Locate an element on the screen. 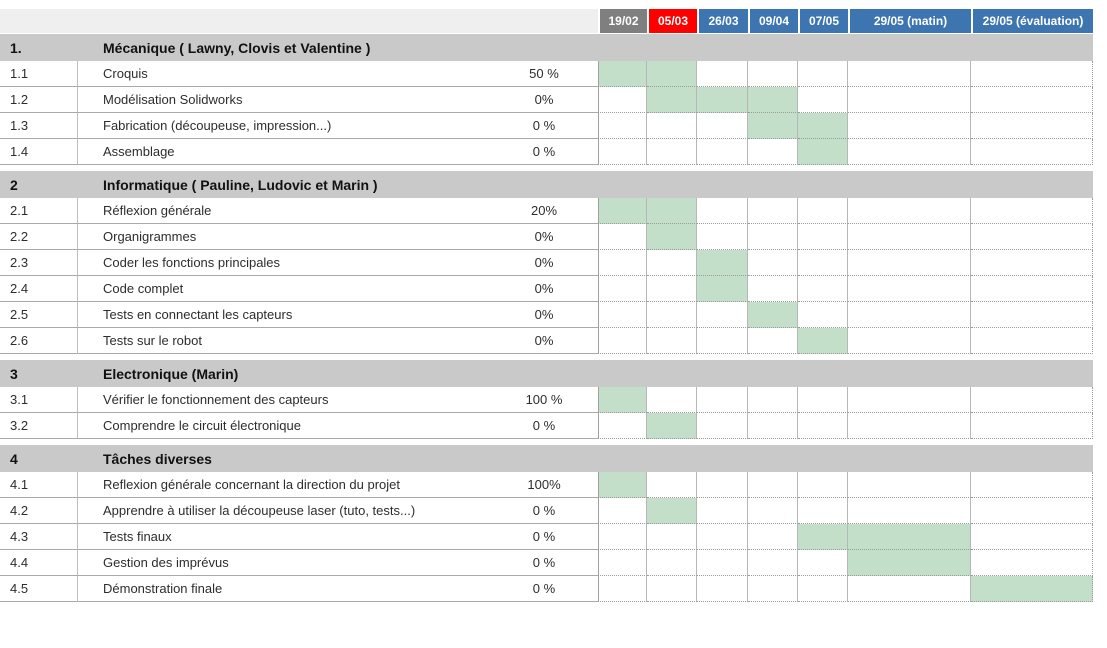 Image resolution: width=1107 pixels, height=648 pixels. task-name-cell: Organigrammes is located at coordinates (284, 237).